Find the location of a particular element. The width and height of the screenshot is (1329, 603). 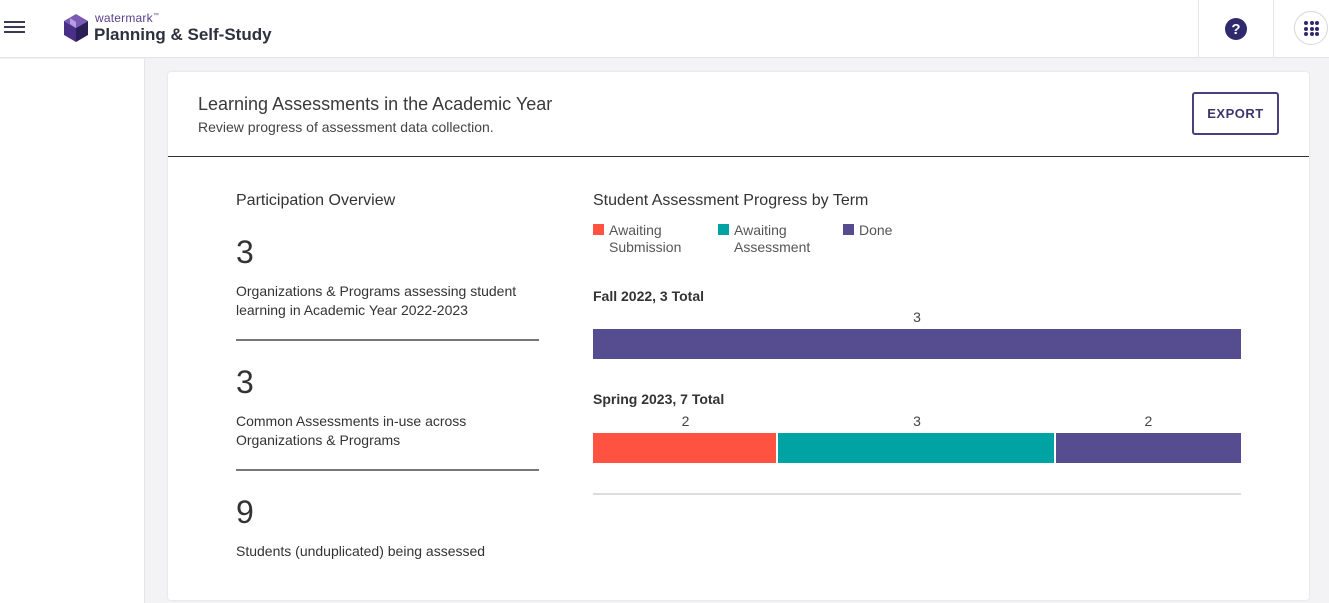

top-bar: watermark™ Planning & Self-Study ? is located at coordinates (664, 29).